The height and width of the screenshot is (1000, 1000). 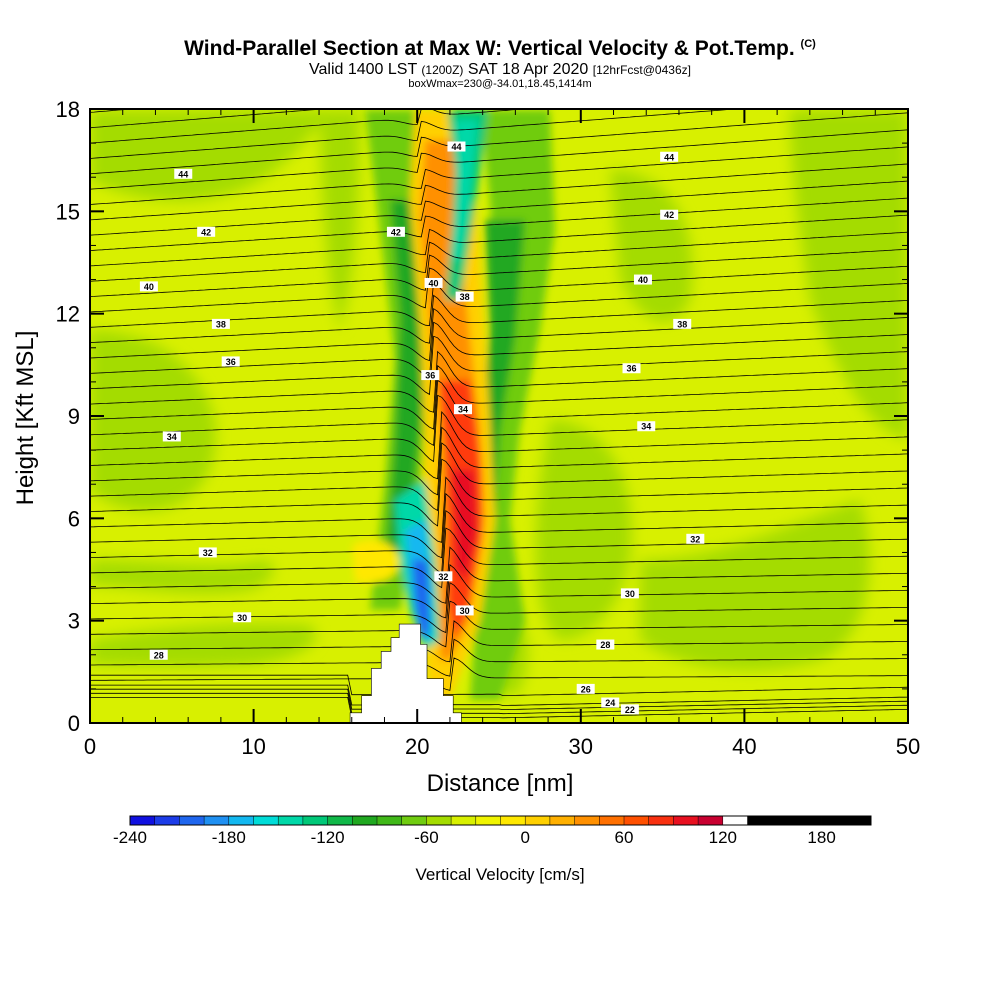 What do you see at coordinates (417, 746) in the screenshot?
I see `x-tick-label: 20` at bounding box center [417, 746].